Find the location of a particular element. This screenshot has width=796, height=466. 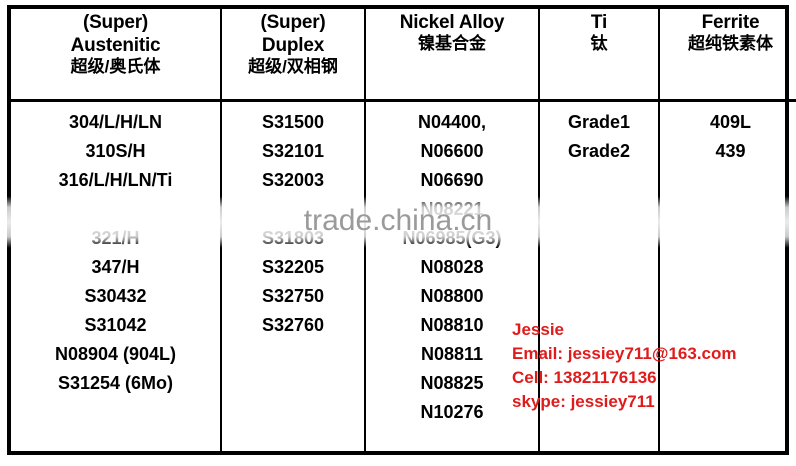

column-header-ferrite: Ferrite 超纯铁素体 is located at coordinates (727, 55).